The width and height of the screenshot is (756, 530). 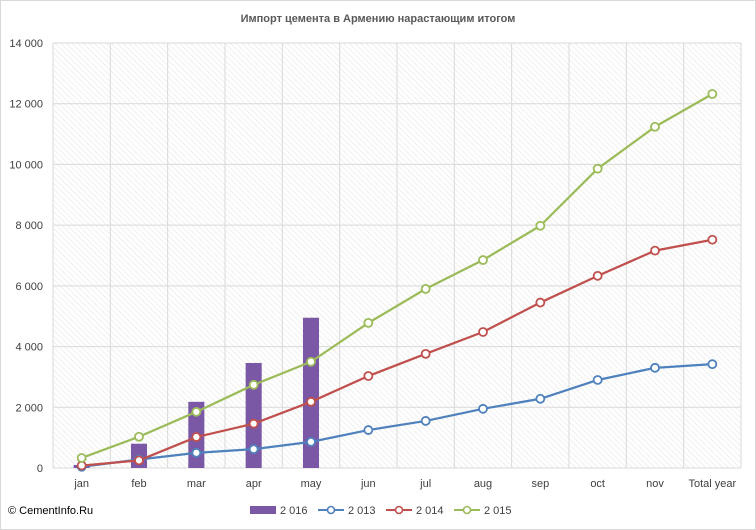 I want to click on legend-label: 2 016, so click(x=294, y=511).